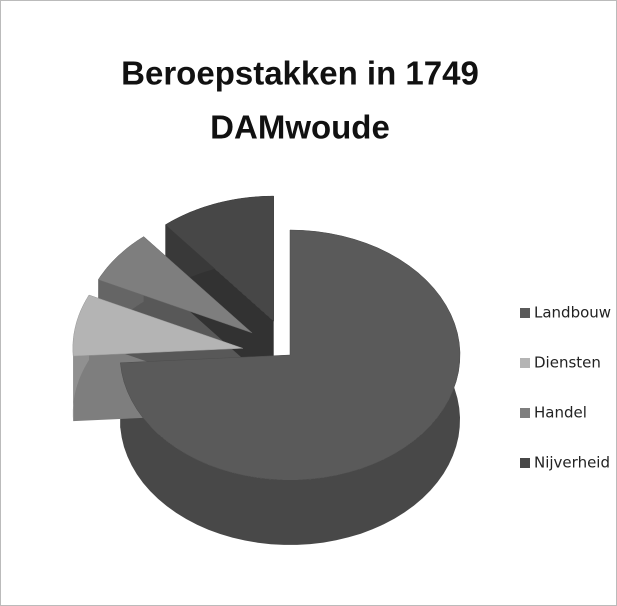 The width and height of the screenshot is (617, 606). I want to click on legend: Landbouw Diensten Handel Nijverheid, so click(565, 388).